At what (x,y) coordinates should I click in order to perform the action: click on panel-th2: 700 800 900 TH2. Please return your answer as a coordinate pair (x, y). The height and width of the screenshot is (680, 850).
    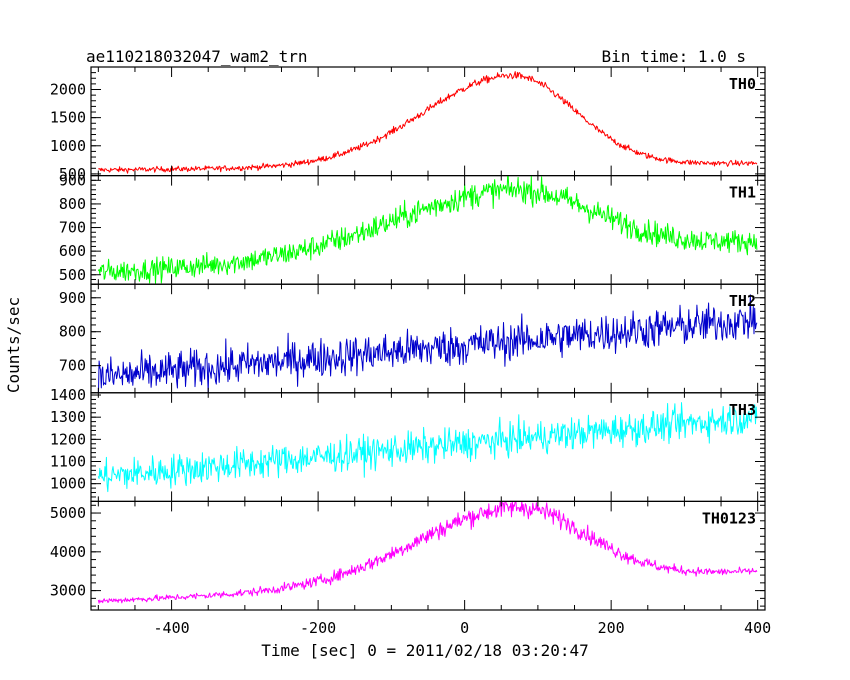
    Looking at the image, I should click on (412, 338).